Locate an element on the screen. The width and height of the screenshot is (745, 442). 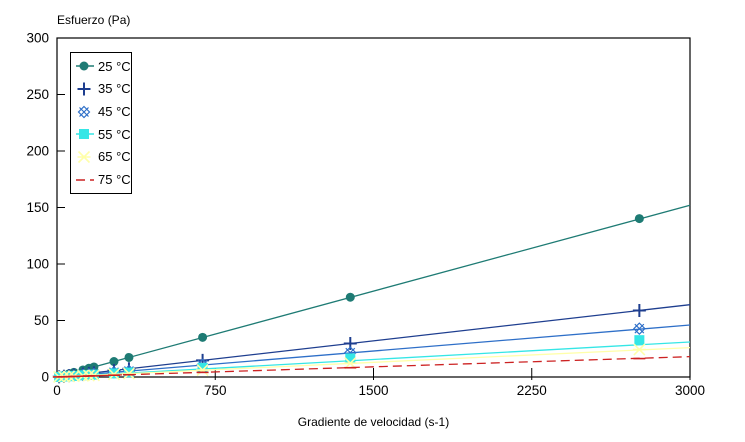
series-75c is located at coordinates (372, 367).